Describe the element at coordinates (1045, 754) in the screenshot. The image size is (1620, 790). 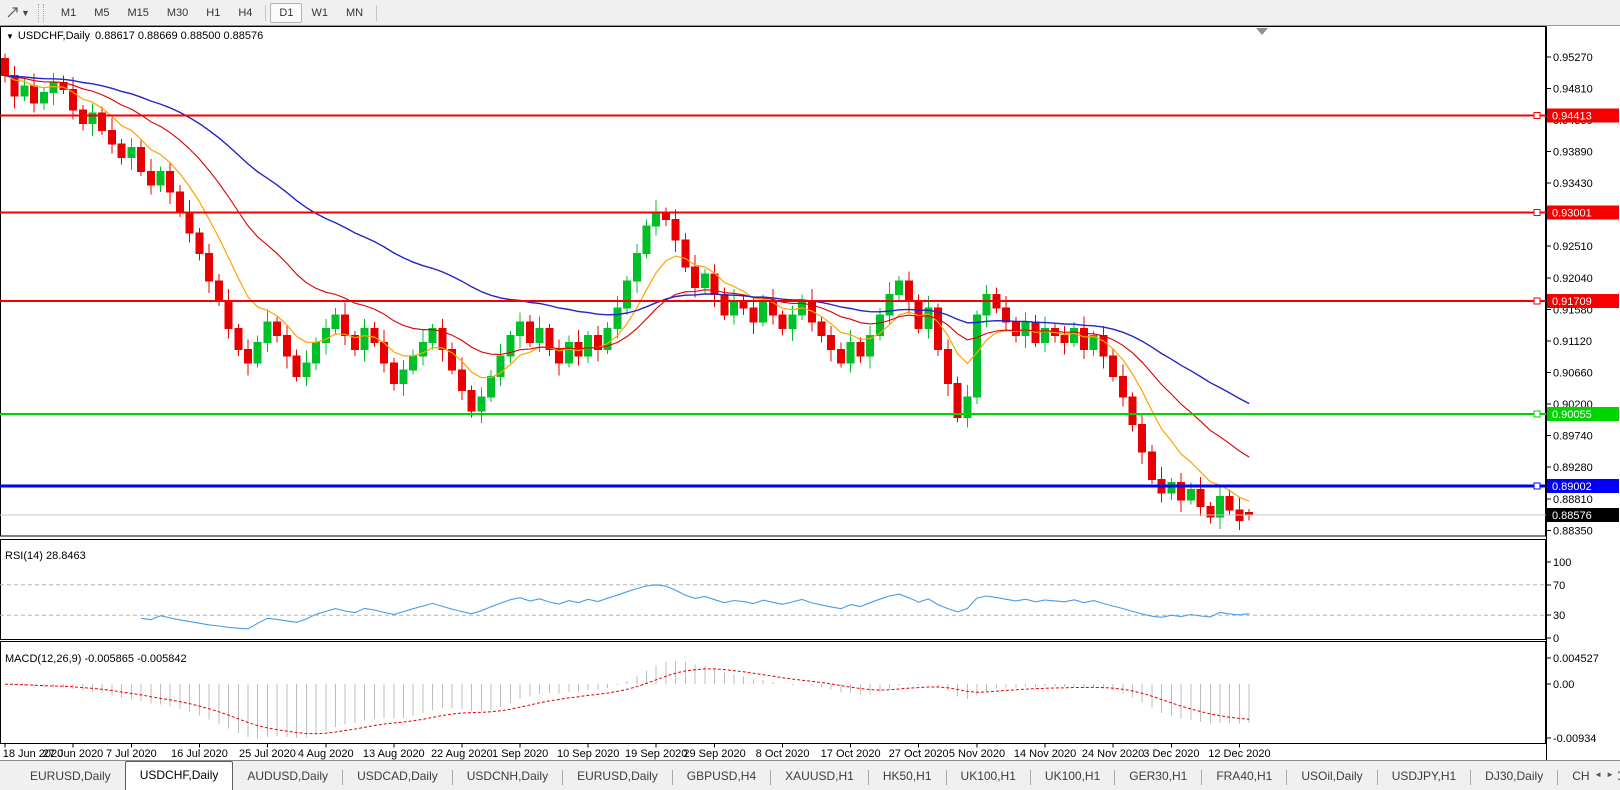
I see `svg-text: 14 Nov 2020` at that location.